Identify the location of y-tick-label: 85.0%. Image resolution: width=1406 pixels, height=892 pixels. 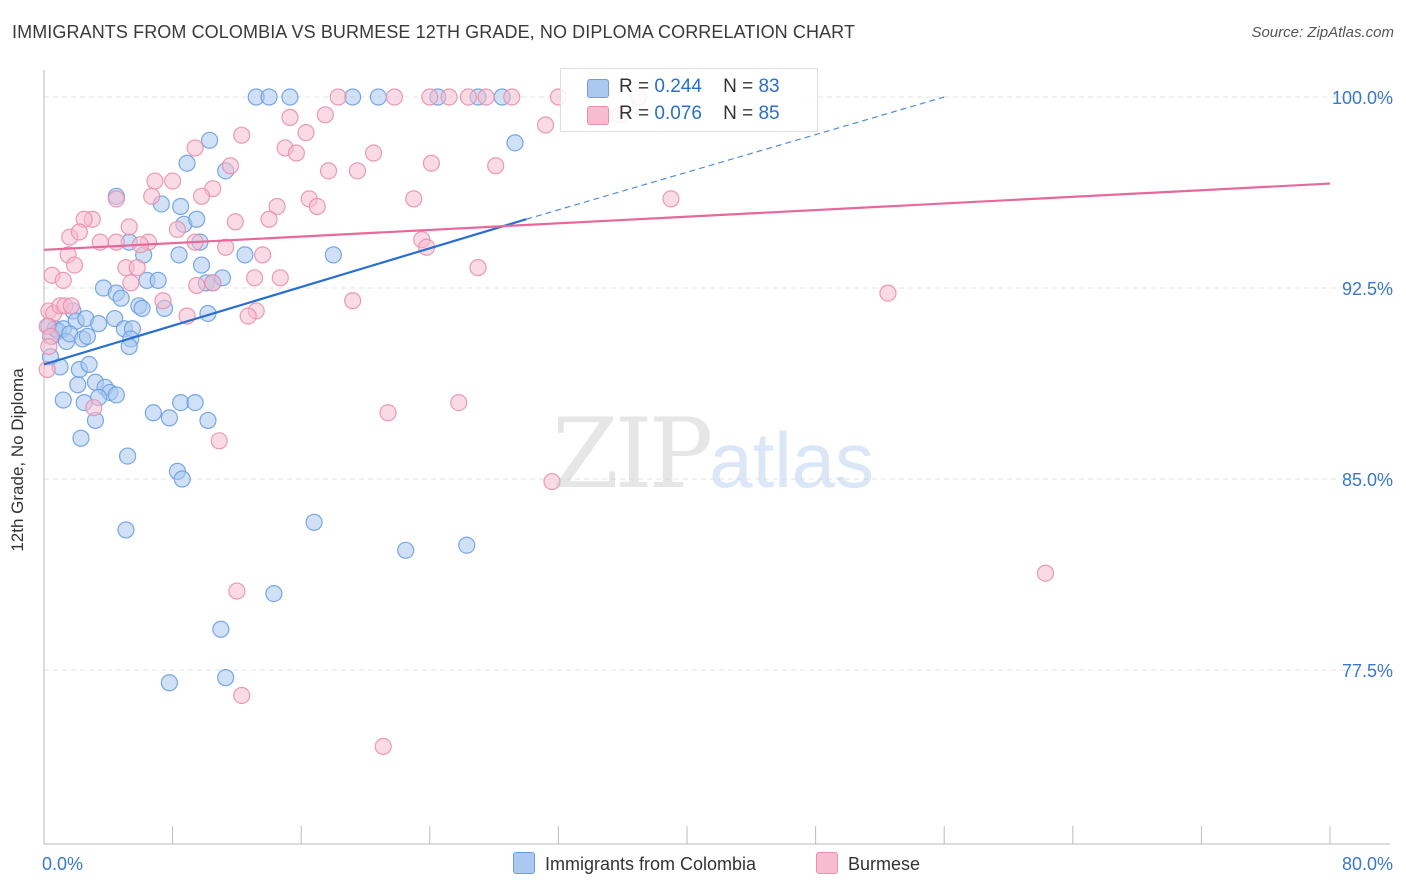
(1367, 480).